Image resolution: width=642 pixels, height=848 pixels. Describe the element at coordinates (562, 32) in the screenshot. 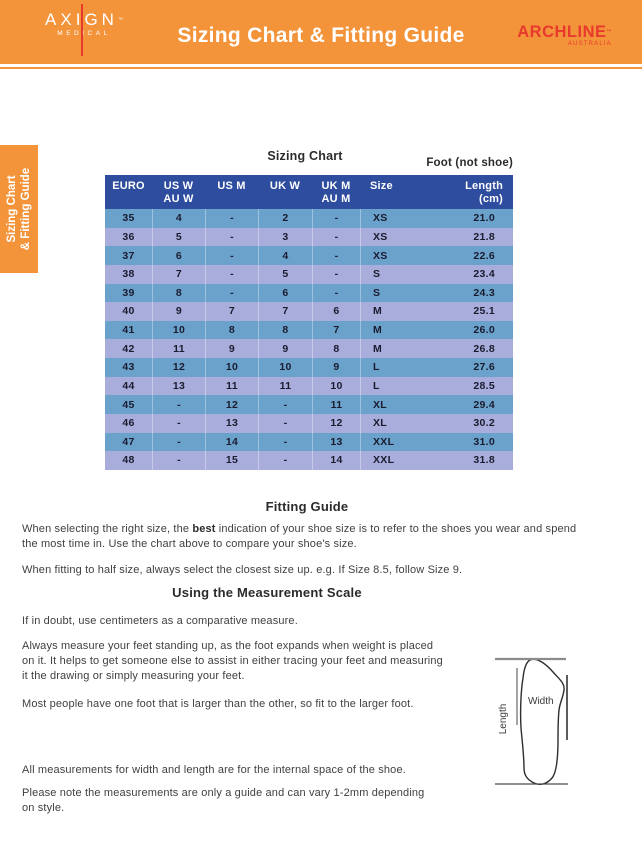

I see `archline-logo-text: ARCHLINE` at that location.